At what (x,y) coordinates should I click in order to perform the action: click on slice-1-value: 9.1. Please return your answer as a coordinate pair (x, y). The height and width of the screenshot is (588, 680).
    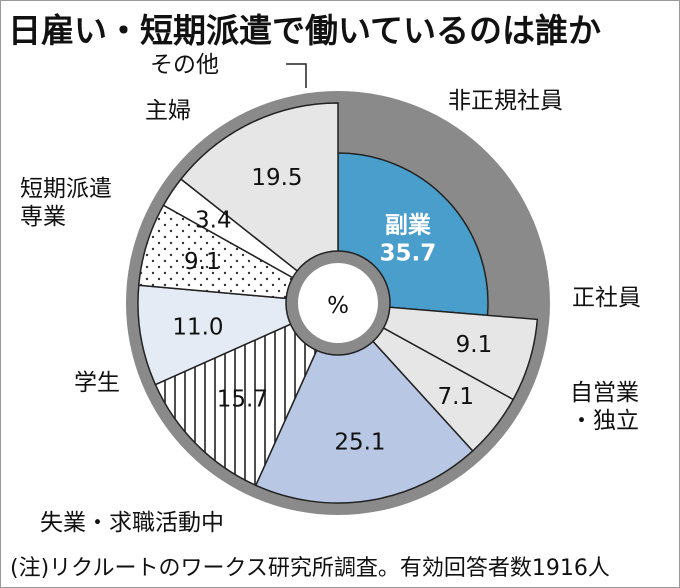
    Looking at the image, I should click on (474, 345).